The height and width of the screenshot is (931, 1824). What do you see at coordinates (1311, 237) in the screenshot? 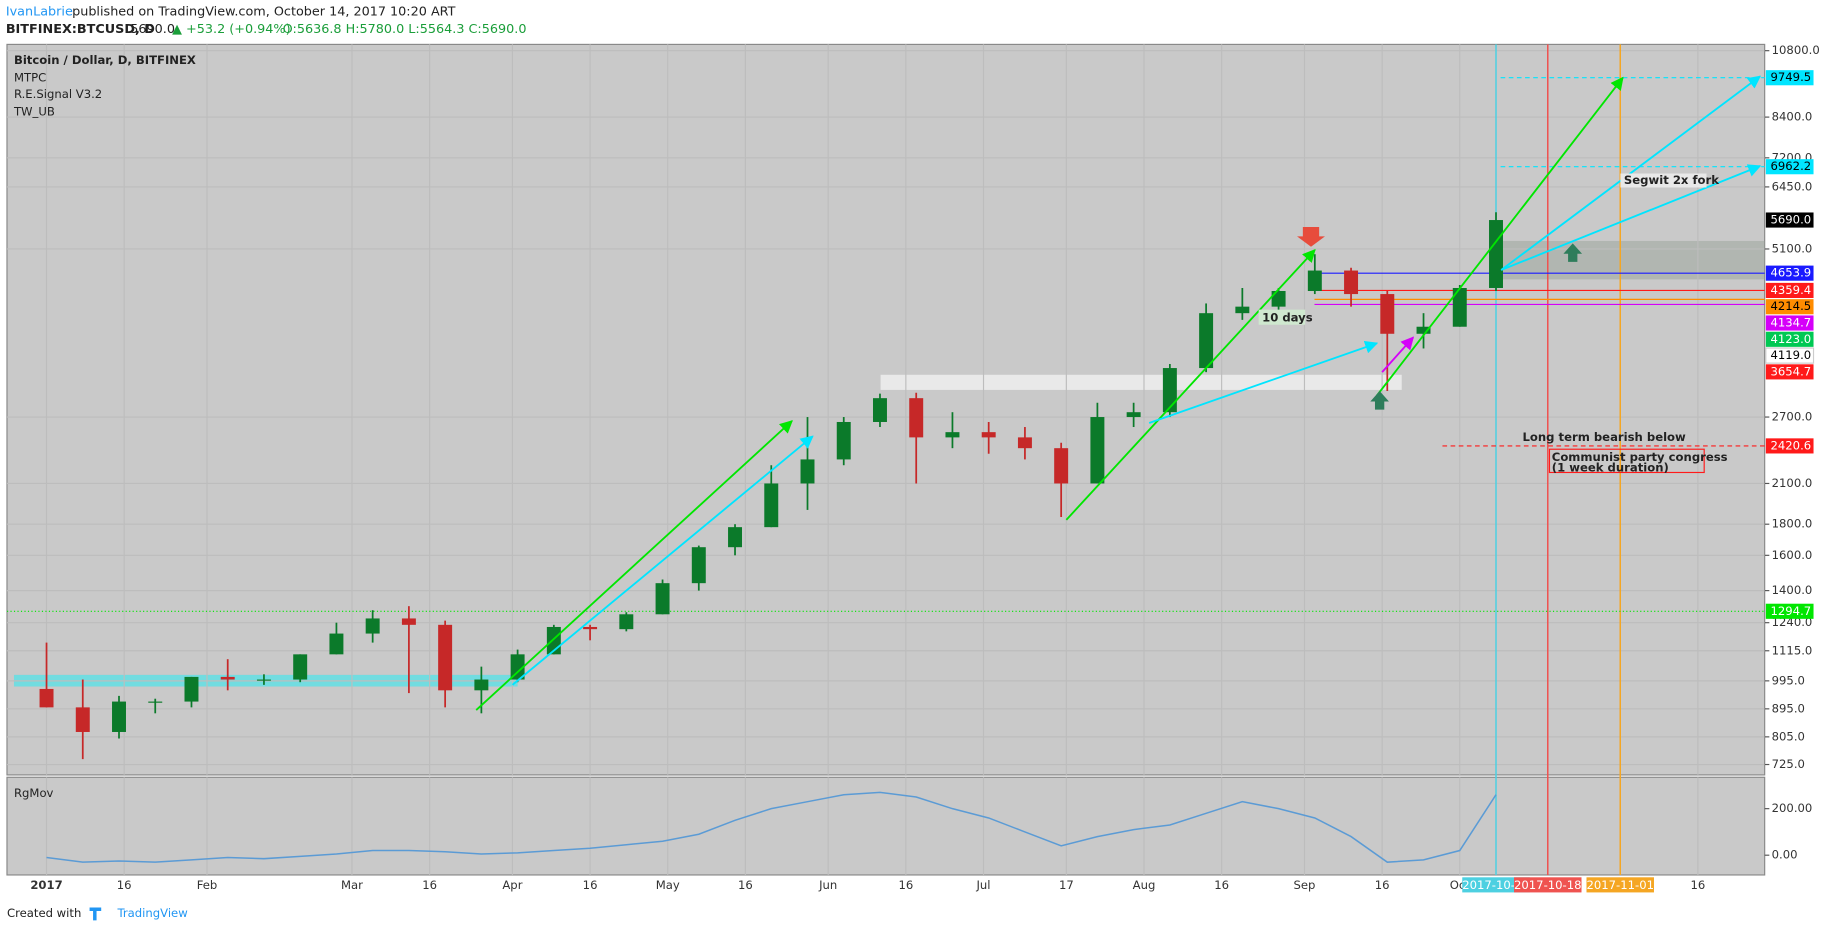
I see `sell-signal` at bounding box center [1311, 237].